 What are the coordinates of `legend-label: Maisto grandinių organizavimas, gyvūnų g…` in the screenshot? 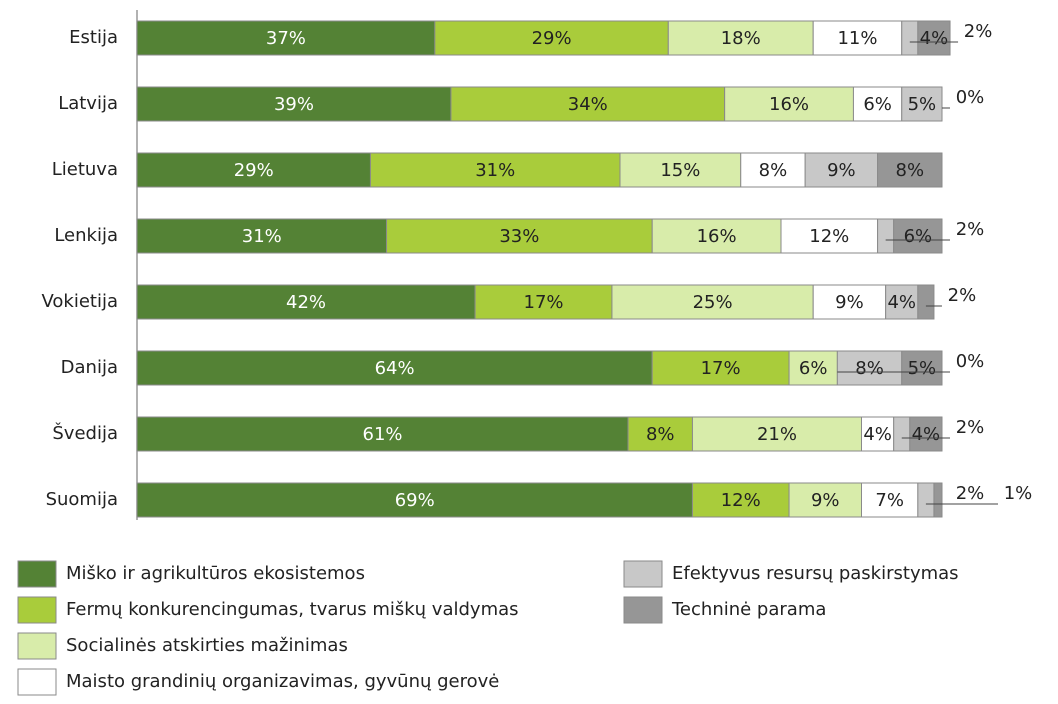 It's located at (282, 681).